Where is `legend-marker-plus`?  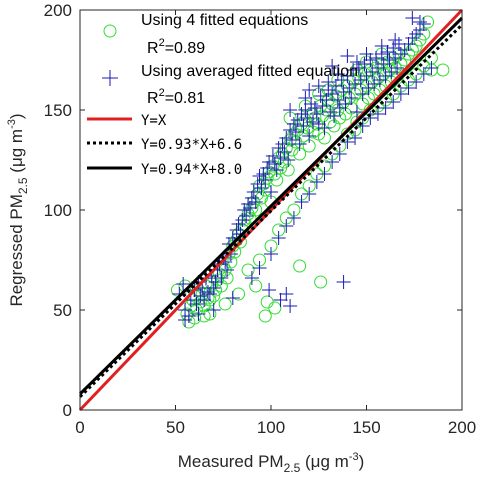
legend-marker-plus is located at coordinates (110, 78).